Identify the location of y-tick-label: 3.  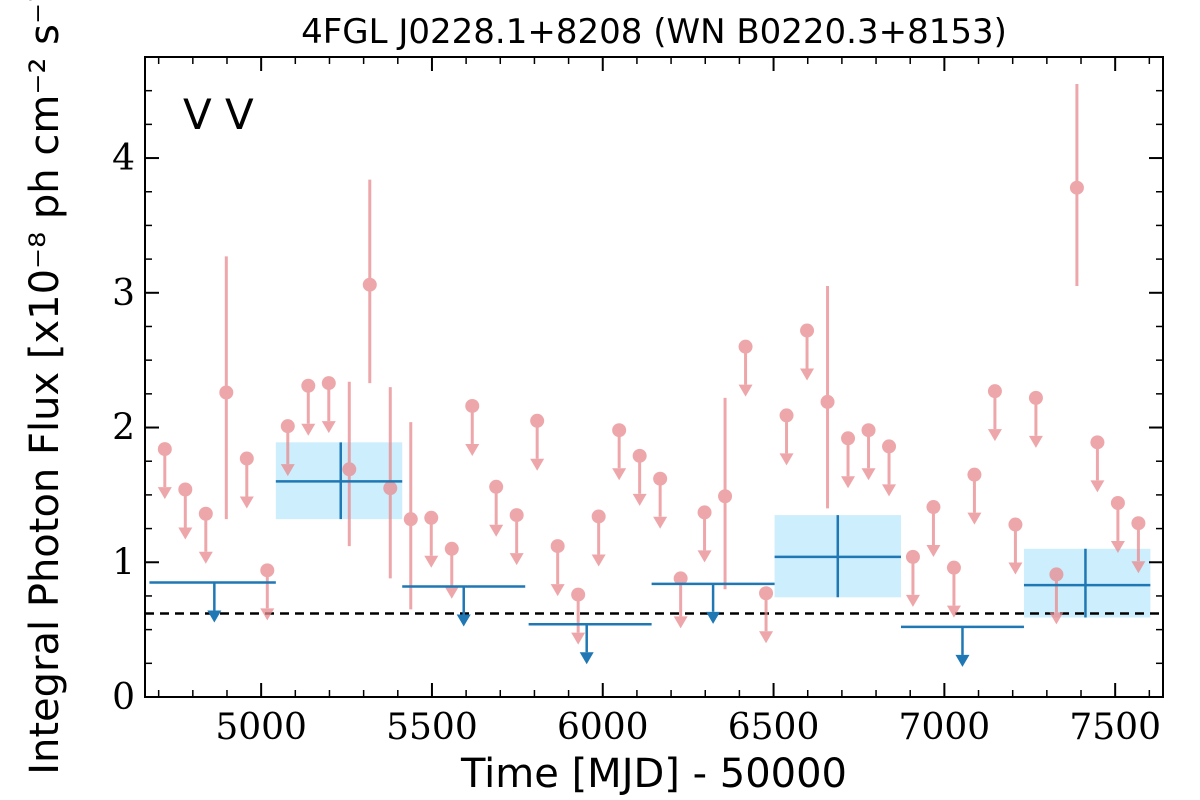
(123, 293).